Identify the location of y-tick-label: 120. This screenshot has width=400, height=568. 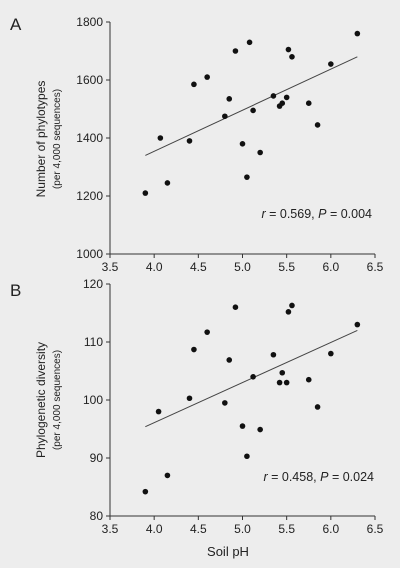
(93, 284).